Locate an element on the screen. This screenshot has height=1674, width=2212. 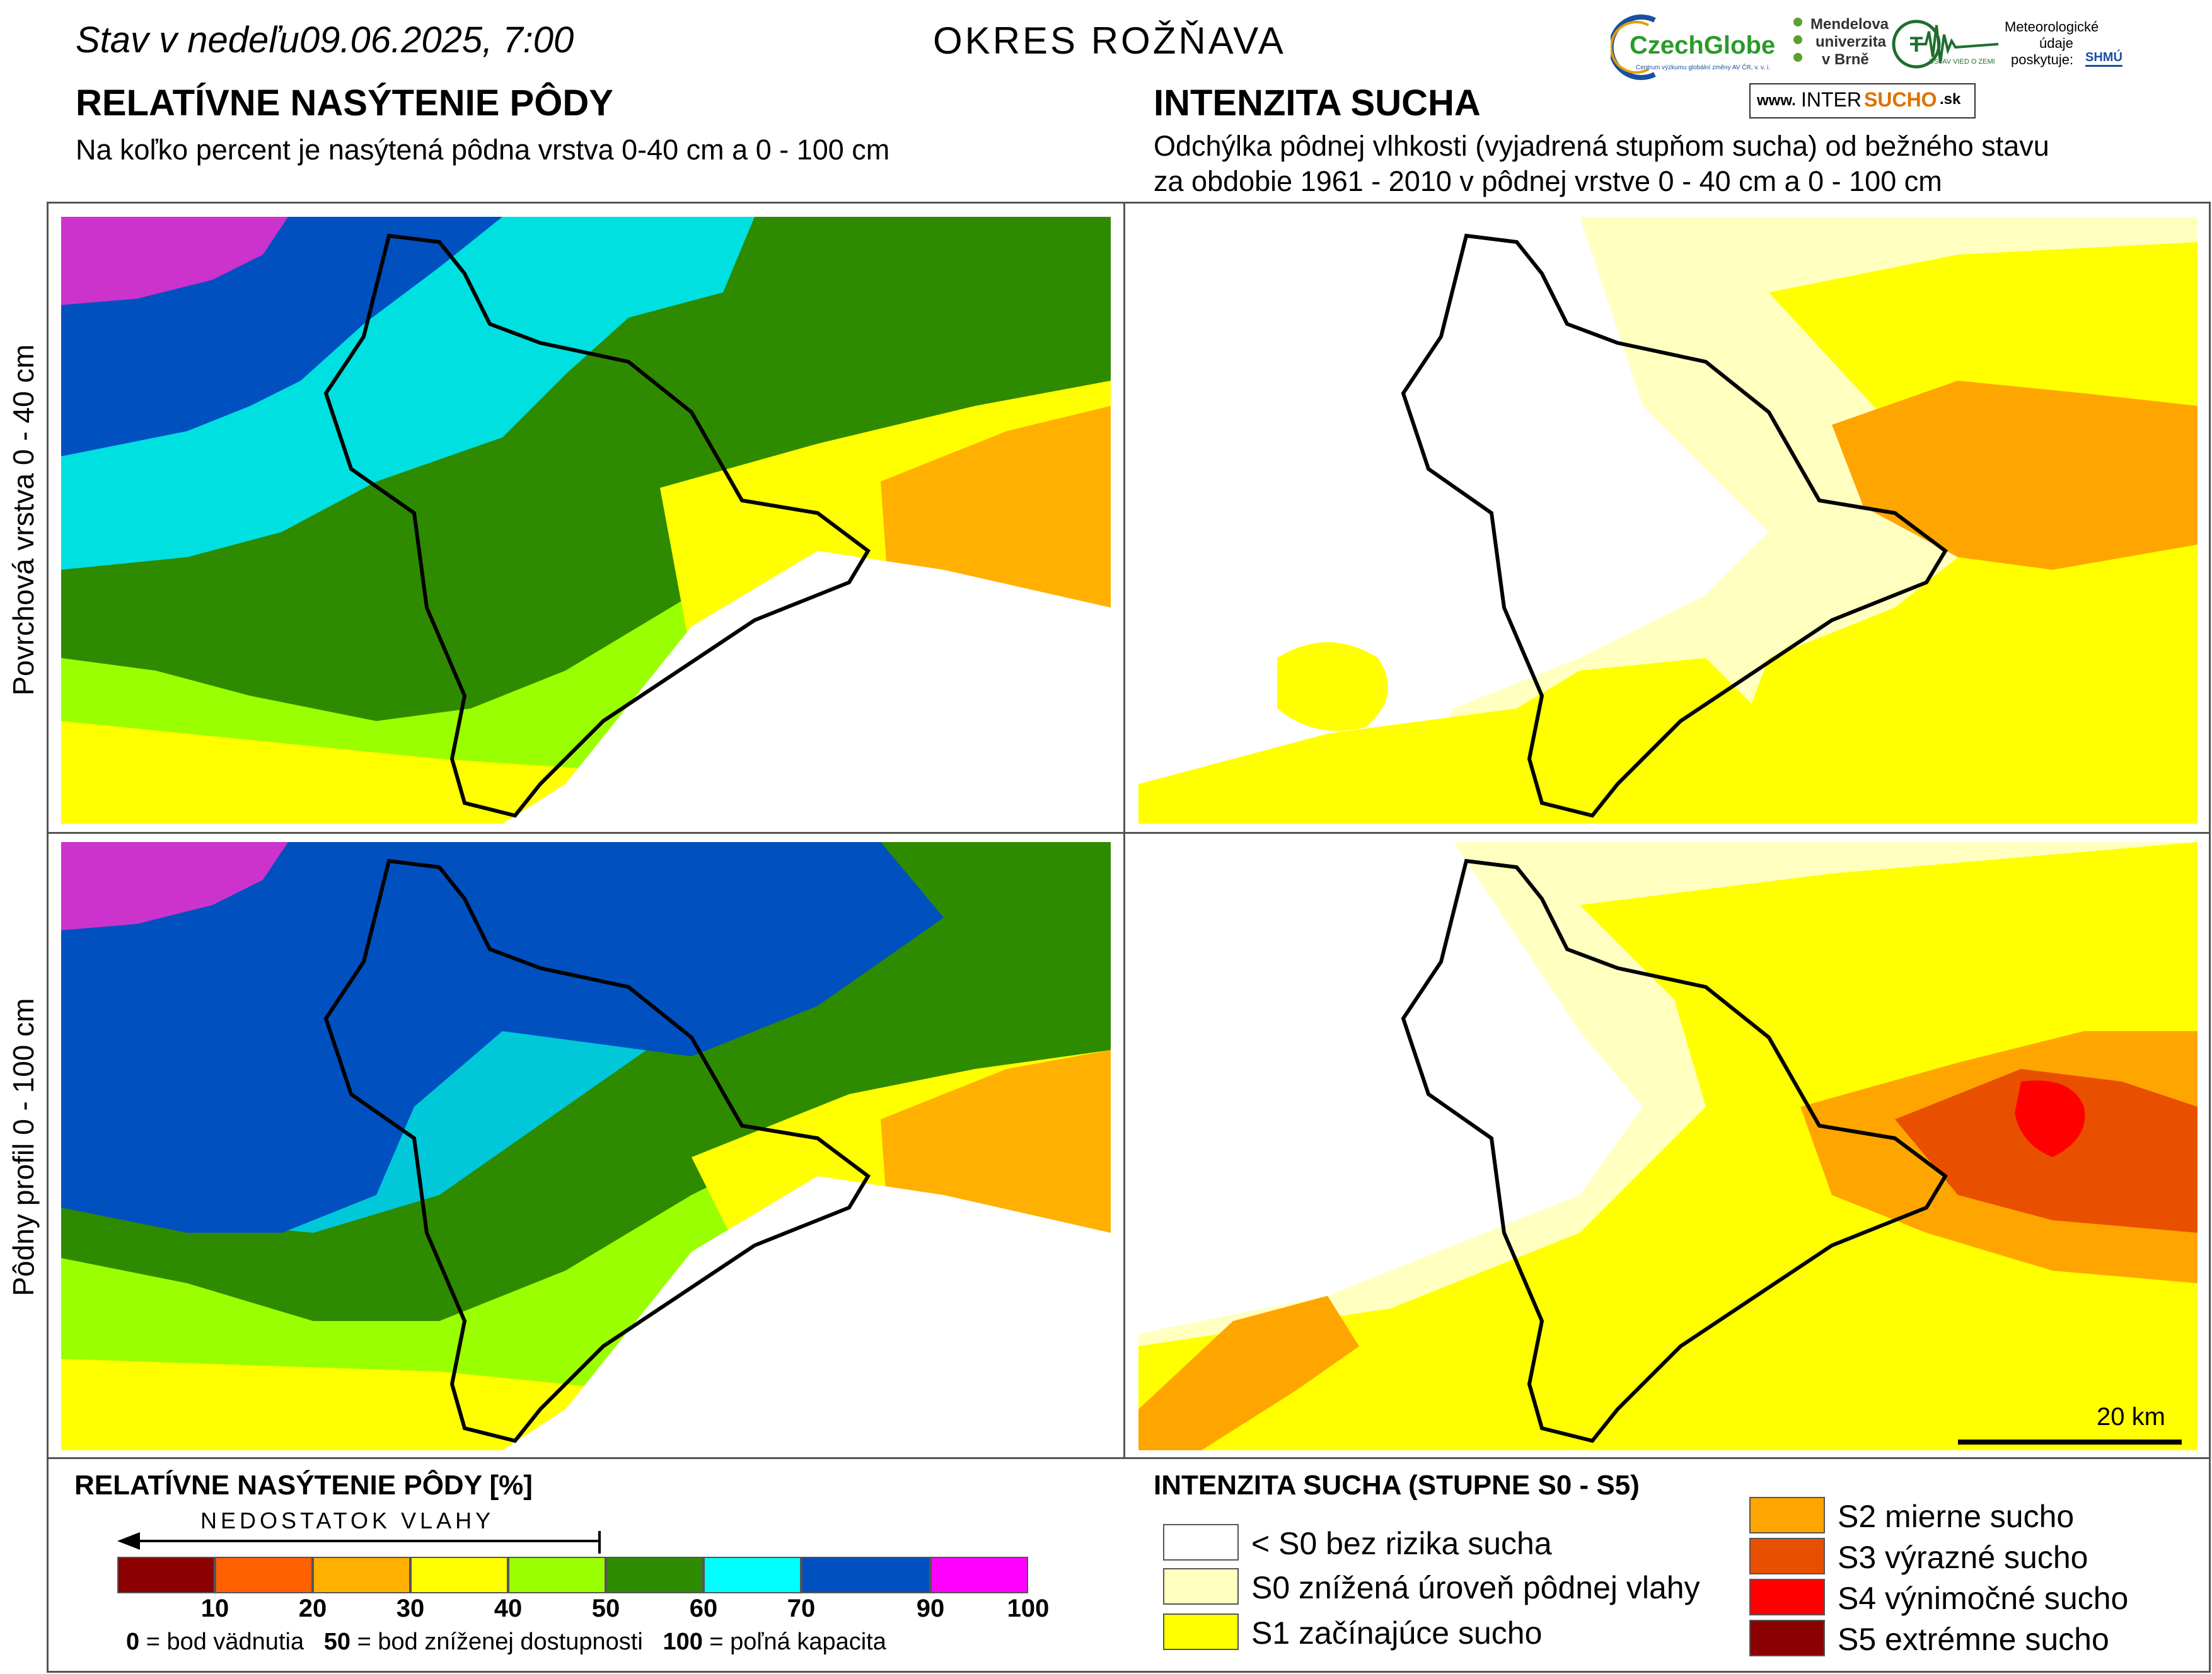
row-label-top: Povrchová vrstva 0 - 40 cm is located at coordinates (23, 520).